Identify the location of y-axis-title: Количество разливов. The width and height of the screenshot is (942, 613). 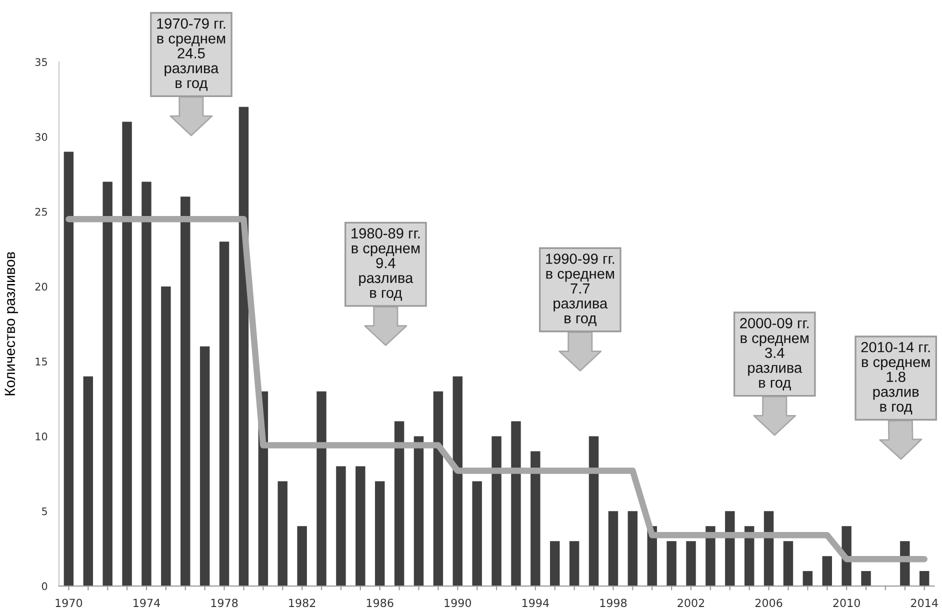
(11, 324).